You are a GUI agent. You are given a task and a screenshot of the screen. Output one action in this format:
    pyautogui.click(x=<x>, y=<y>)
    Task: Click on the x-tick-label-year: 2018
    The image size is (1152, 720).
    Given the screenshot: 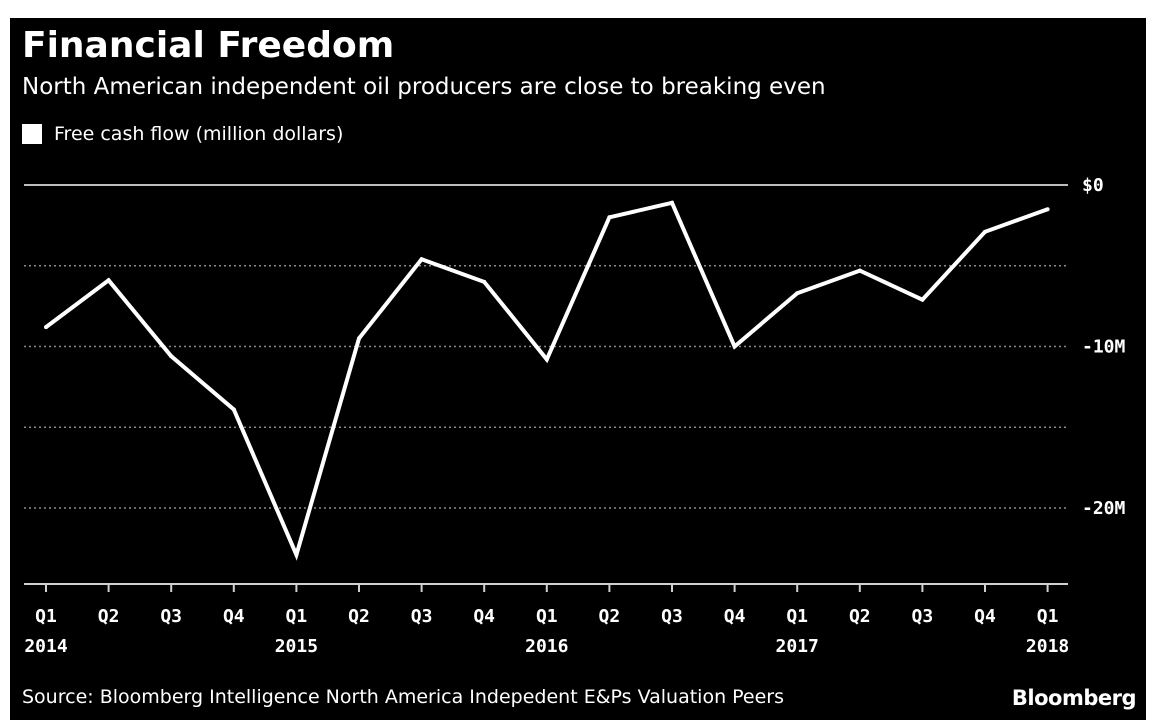 What is the action you would take?
    pyautogui.click(x=1047, y=646)
    